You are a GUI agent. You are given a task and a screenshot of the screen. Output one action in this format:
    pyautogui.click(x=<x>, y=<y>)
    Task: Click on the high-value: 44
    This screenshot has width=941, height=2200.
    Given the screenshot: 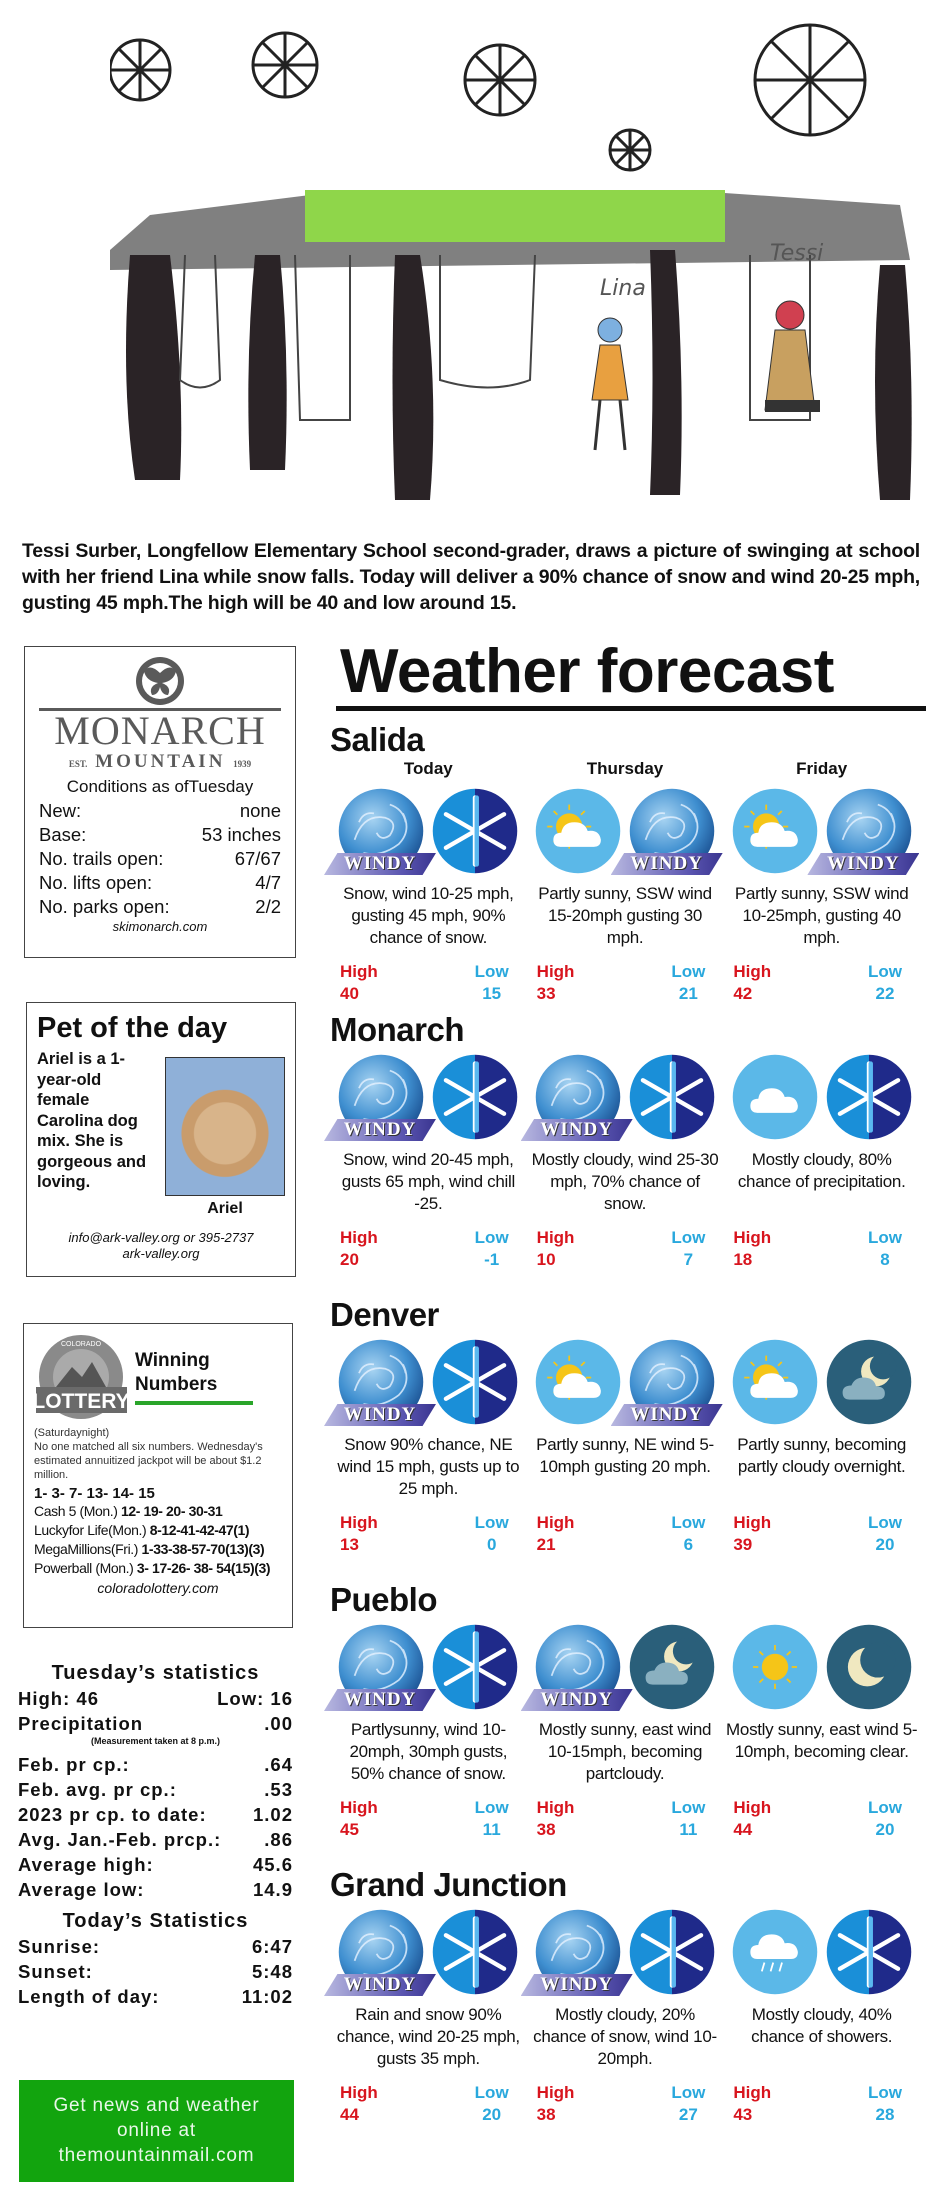 What is the action you would take?
    pyautogui.click(x=743, y=1829)
    